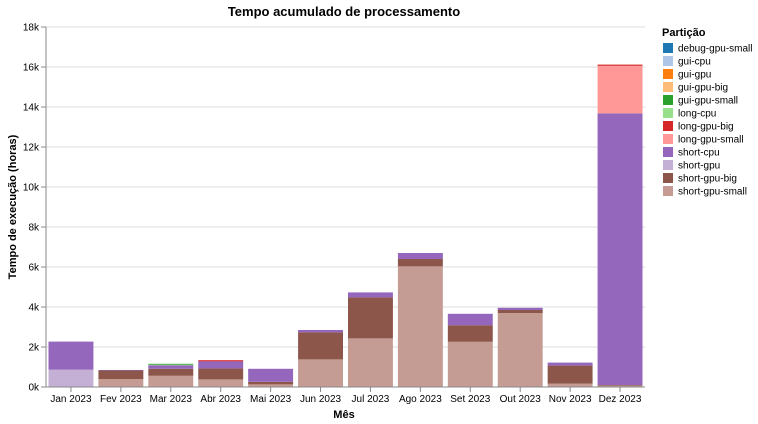  What do you see at coordinates (220, 399) in the screenshot?
I see `x-tick-label: Abr 2023` at bounding box center [220, 399].